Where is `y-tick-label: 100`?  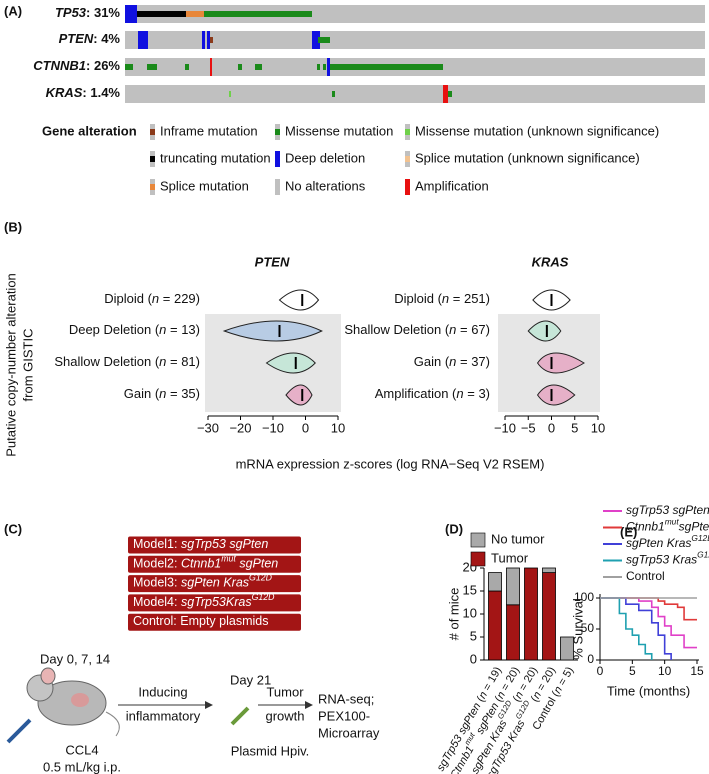
y-tick-label: 100 is located at coordinates (584, 597).